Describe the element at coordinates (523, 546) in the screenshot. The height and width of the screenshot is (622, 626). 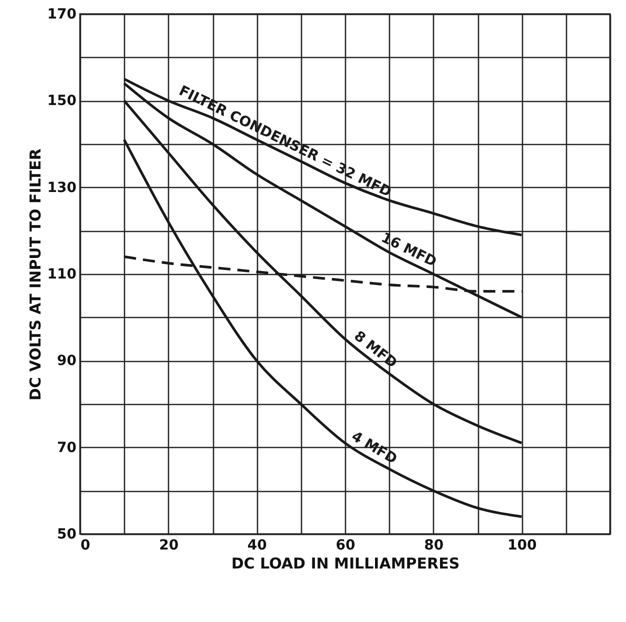
I see `x-tick-label: 100` at that location.